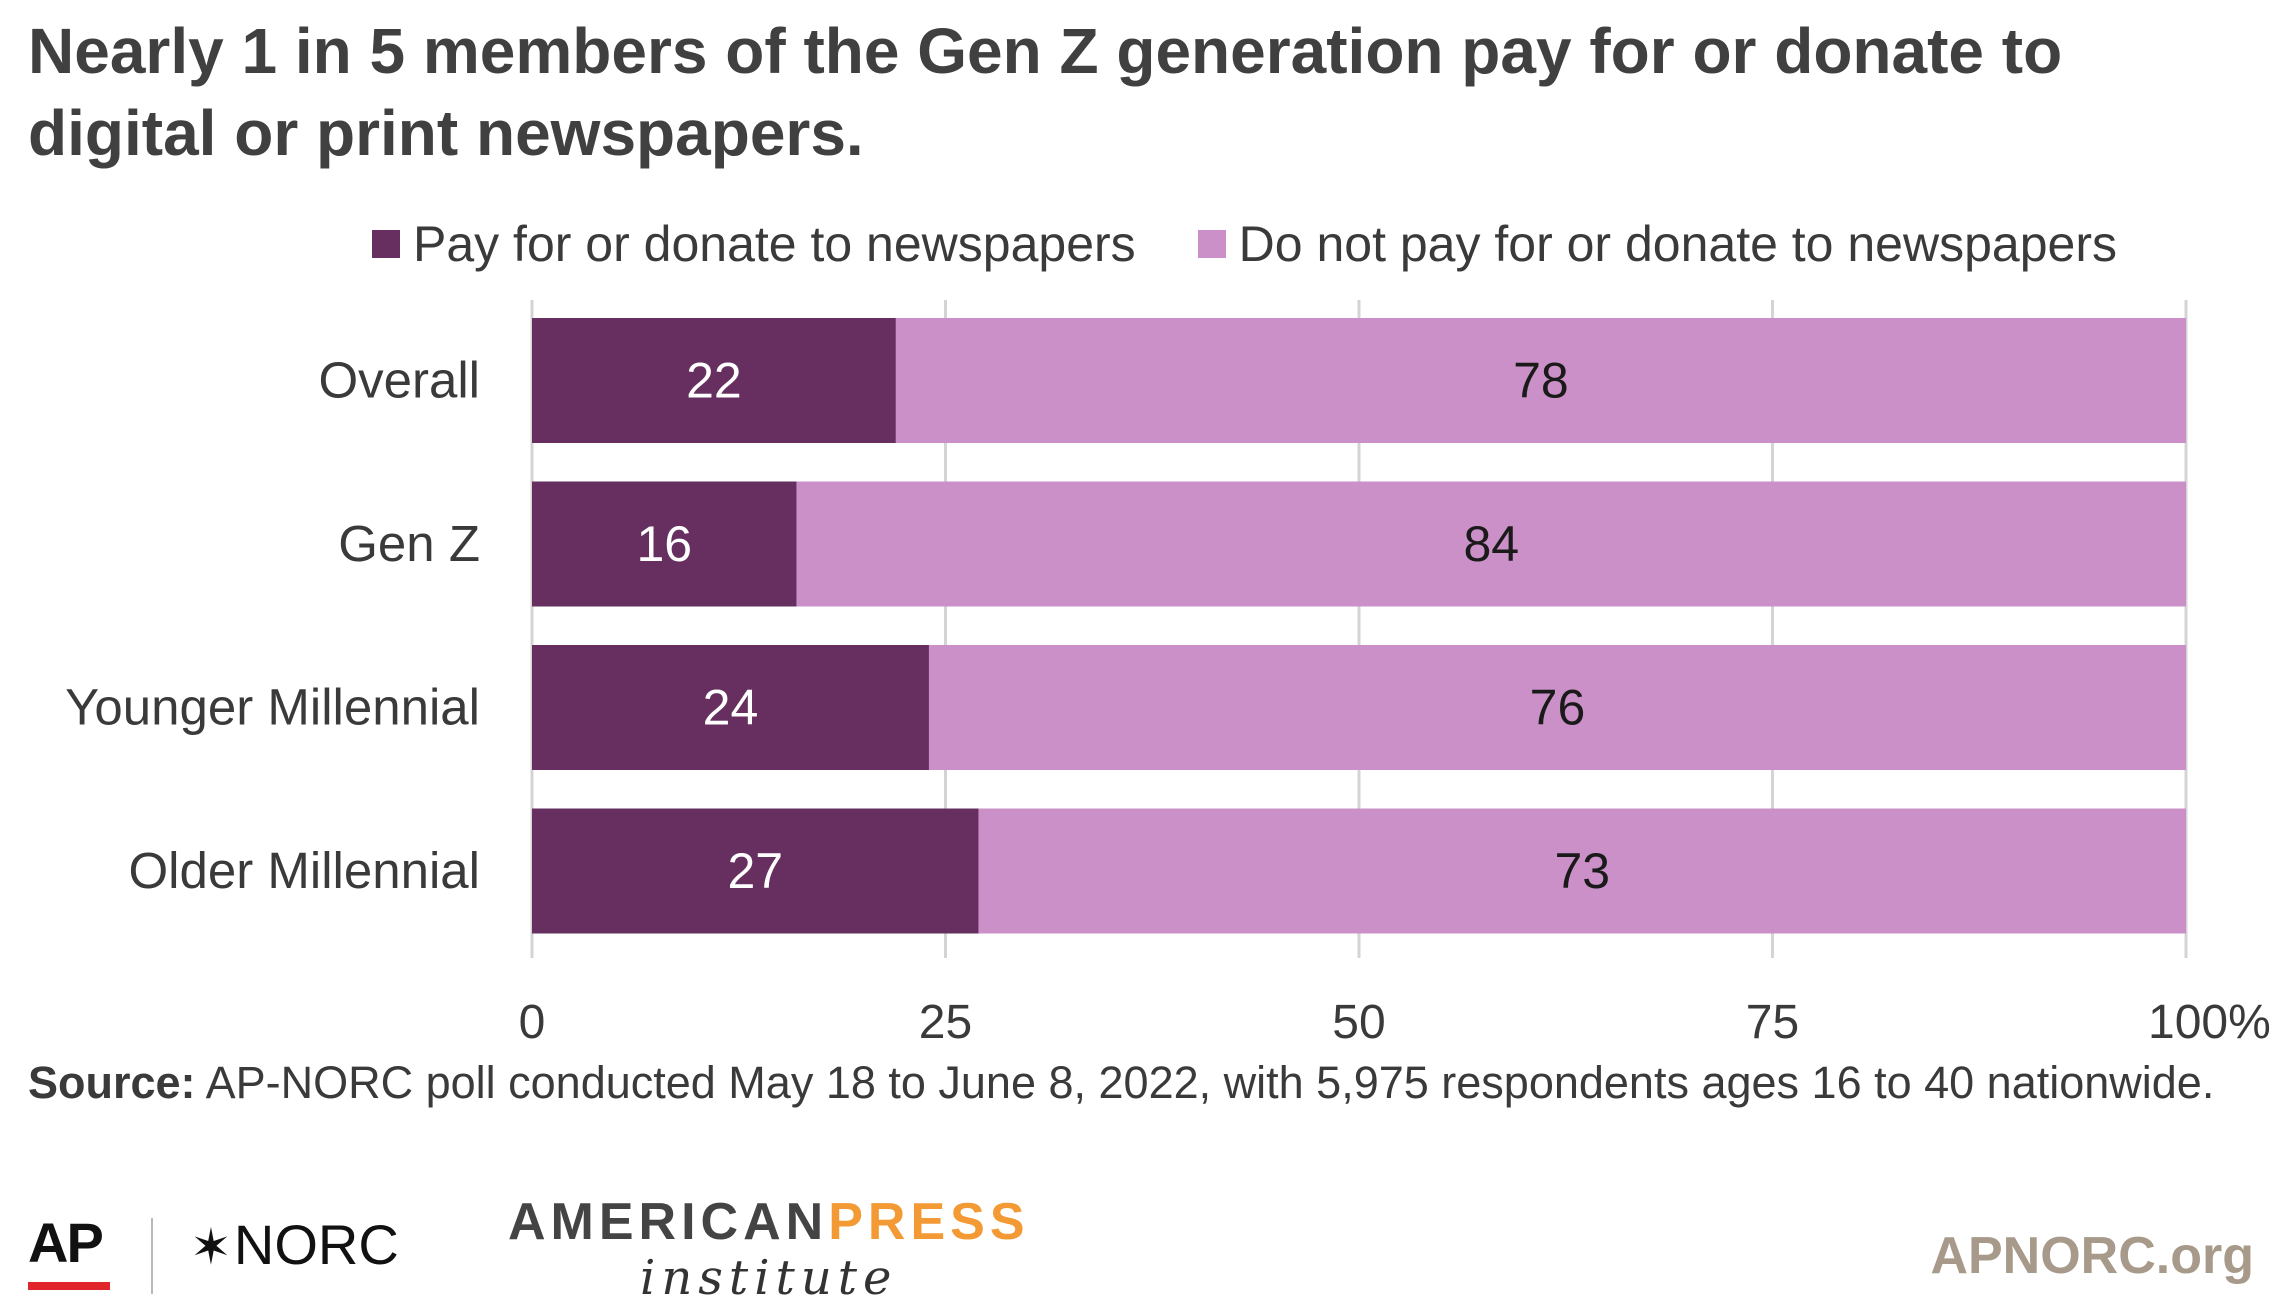  What do you see at coordinates (2092, 1256) in the screenshot?
I see `site-link: APNORC.org` at bounding box center [2092, 1256].